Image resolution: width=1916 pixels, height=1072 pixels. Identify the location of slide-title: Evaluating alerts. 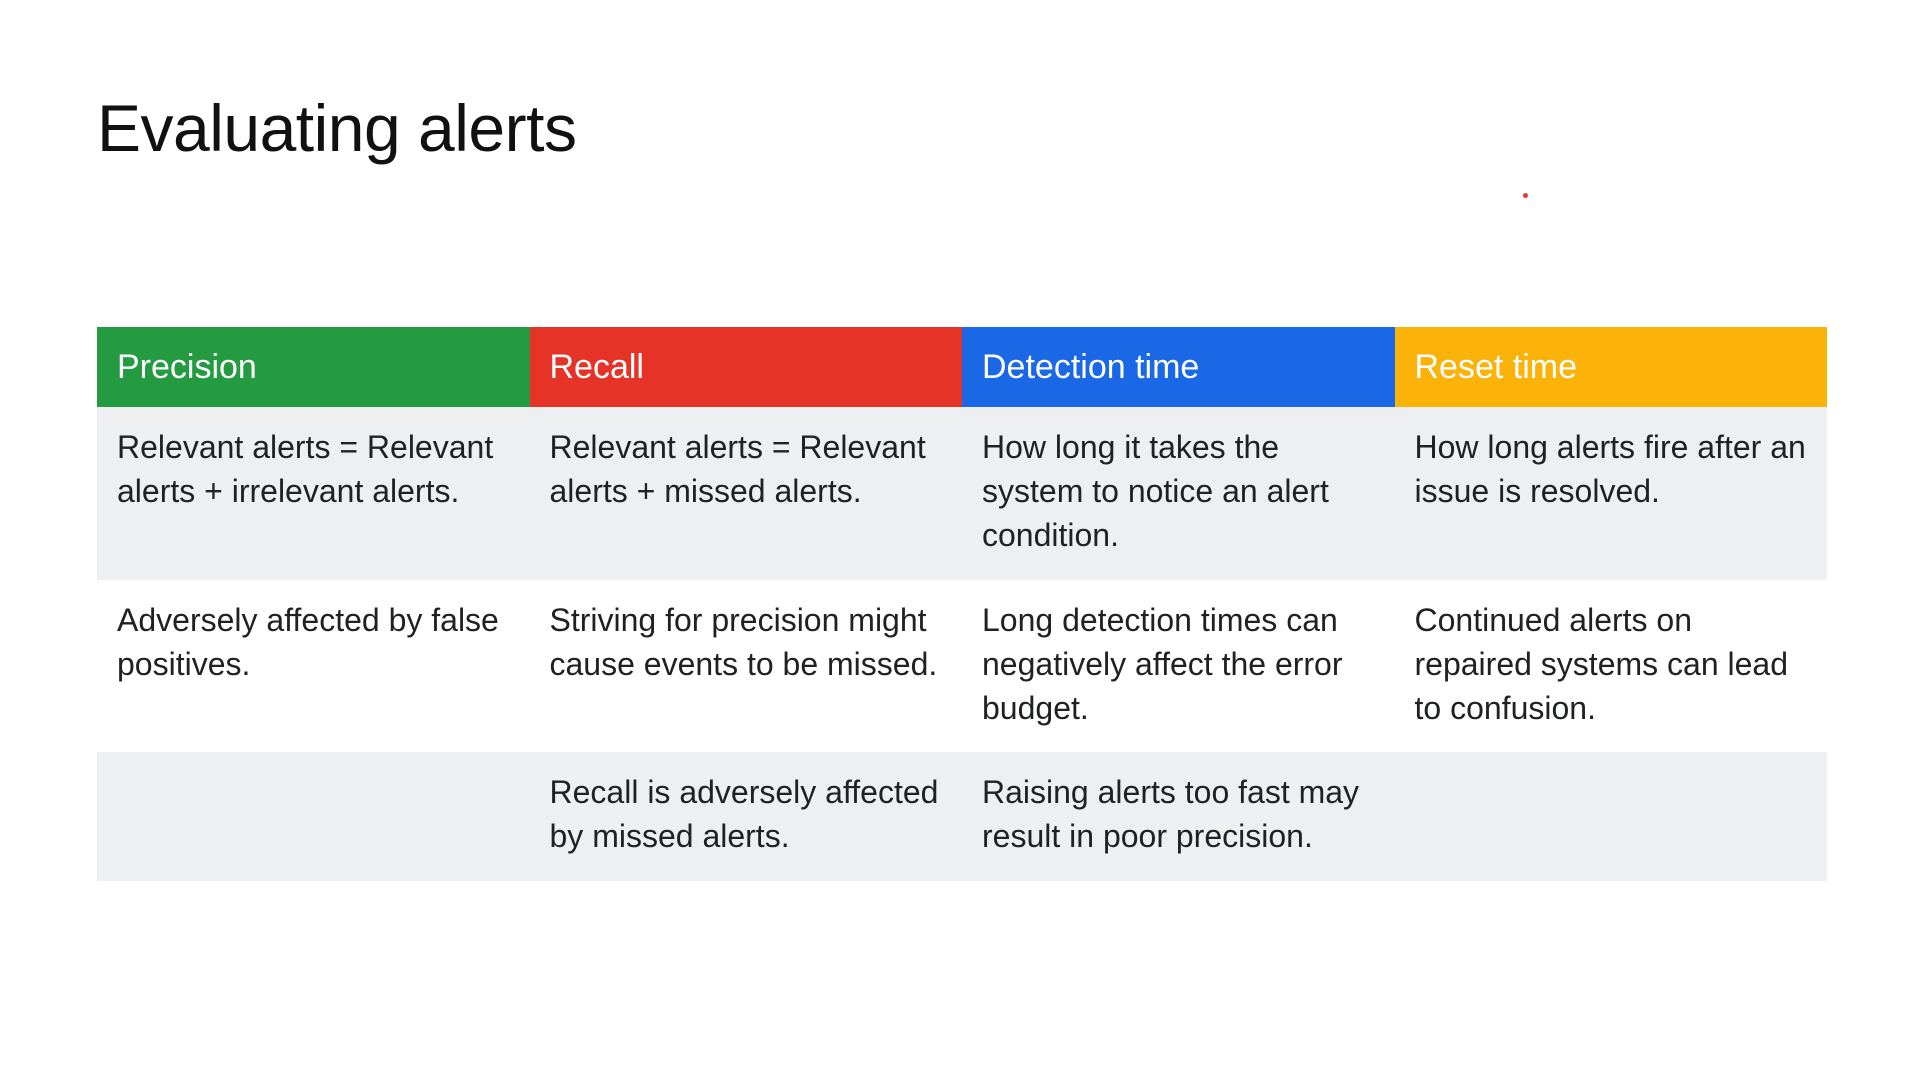
(337, 128).